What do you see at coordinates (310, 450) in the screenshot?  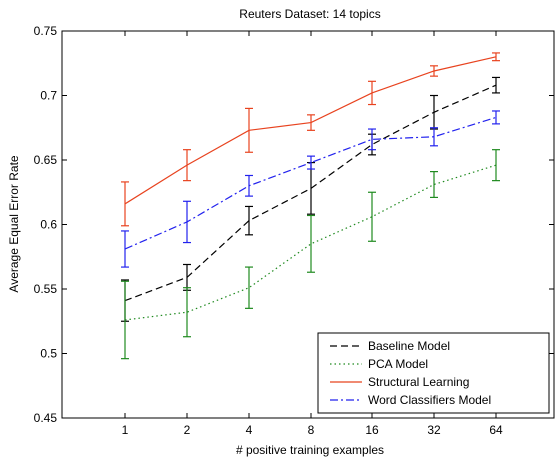 I see `x-axis-label: # positive training examples` at bounding box center [310, 450].